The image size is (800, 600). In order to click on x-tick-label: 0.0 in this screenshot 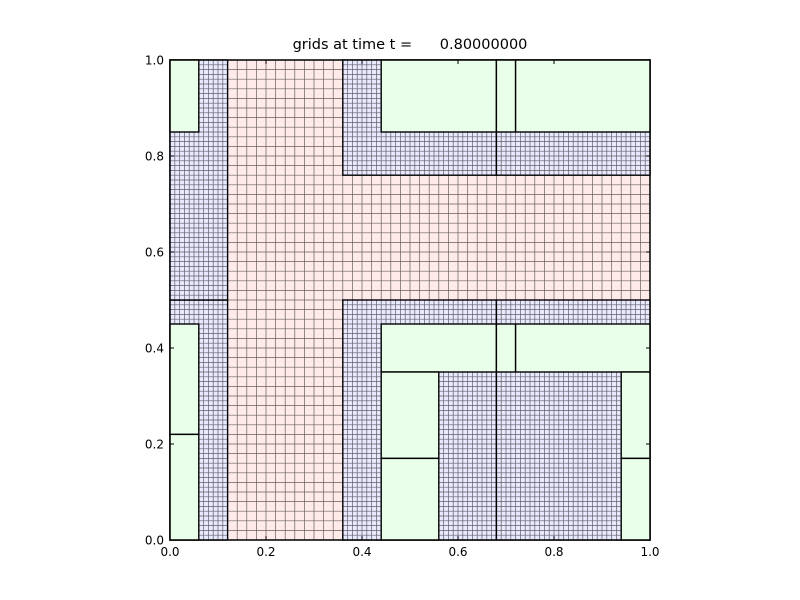, I will do `click(169, 552)`.